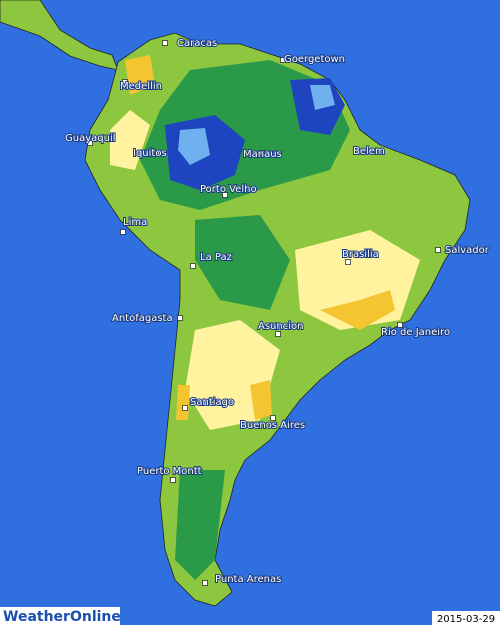 This screenshot has width=500, height=625. I want to click on city-label: La Paz, so click(216, 257).